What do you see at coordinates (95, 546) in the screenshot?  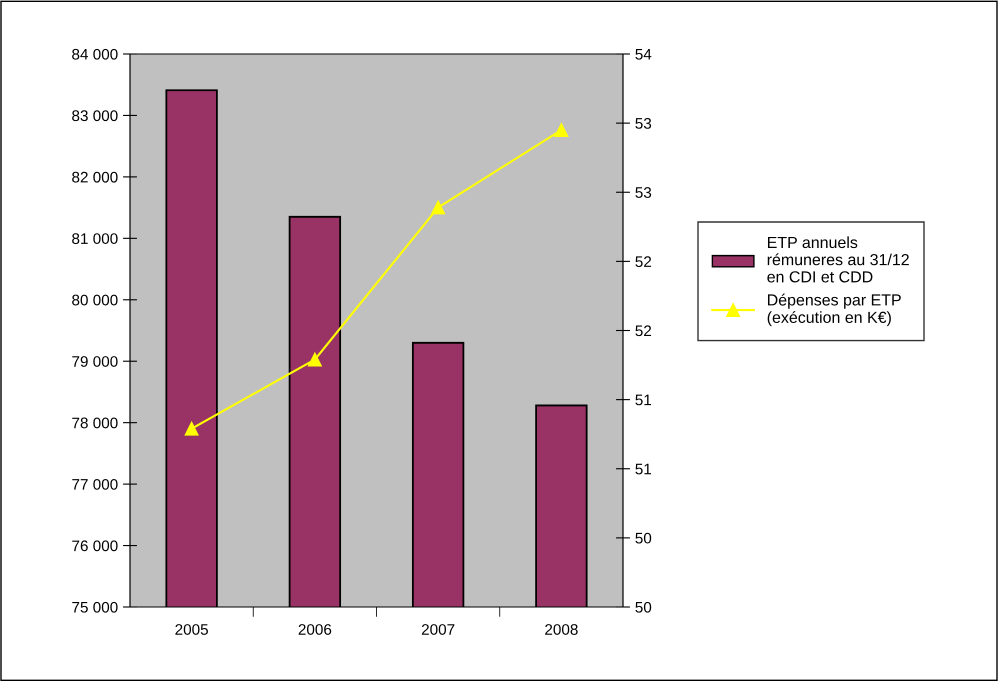 I see `y-tick-label: 76 000` at bounding box center [95, 546].